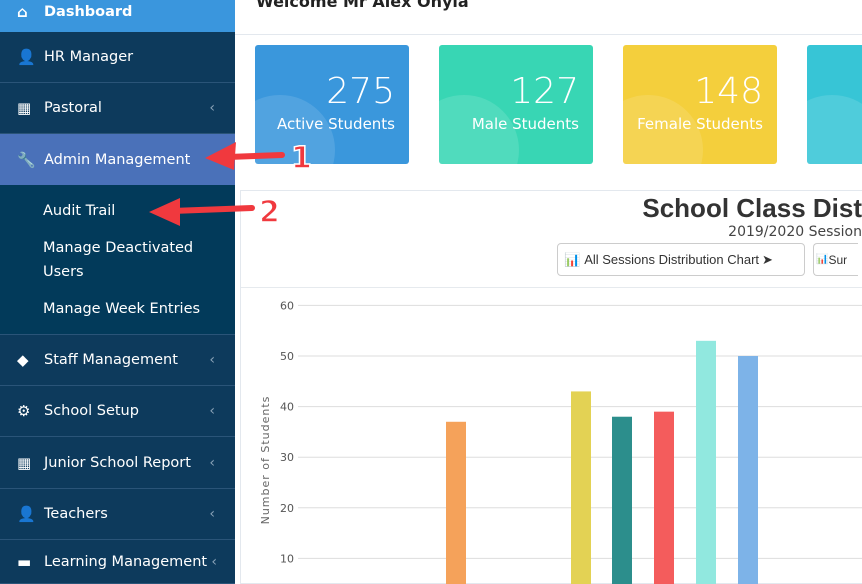 The width and height of the screenshot is (862, 584). I want to click on chart-title: School Class Dist, so click(752, 208).